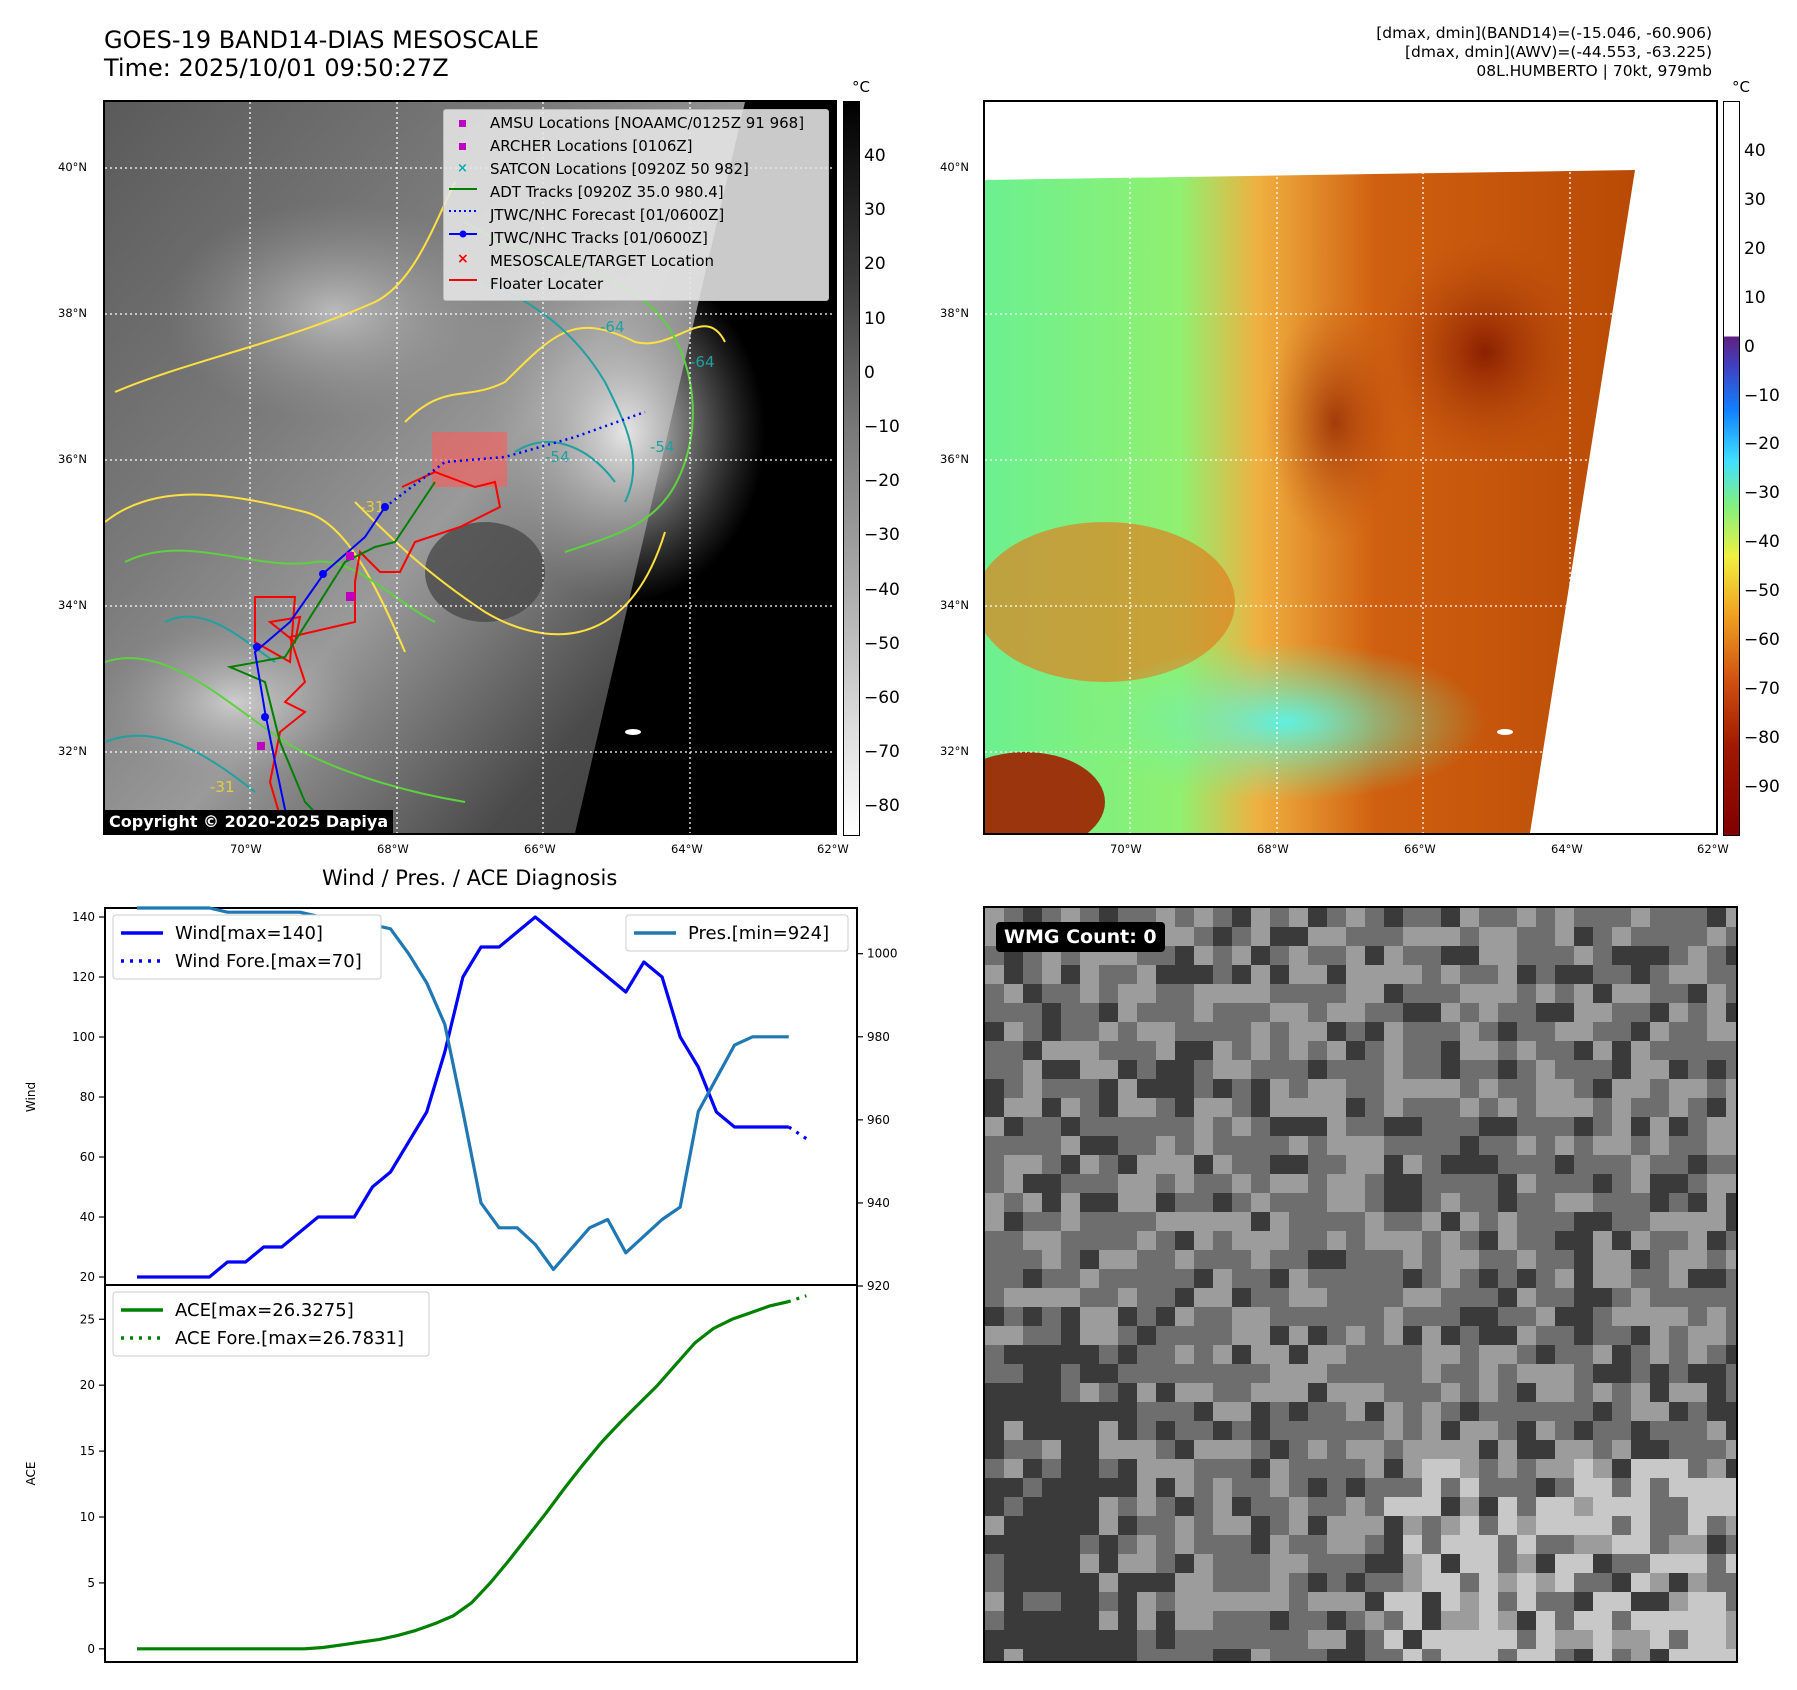 The height and width of the screenshot is (1690, 1797). What do you see at coordinates (851, 468) in the screenshot?
I see `ir-colorbar` at bounding box center [851, 468].